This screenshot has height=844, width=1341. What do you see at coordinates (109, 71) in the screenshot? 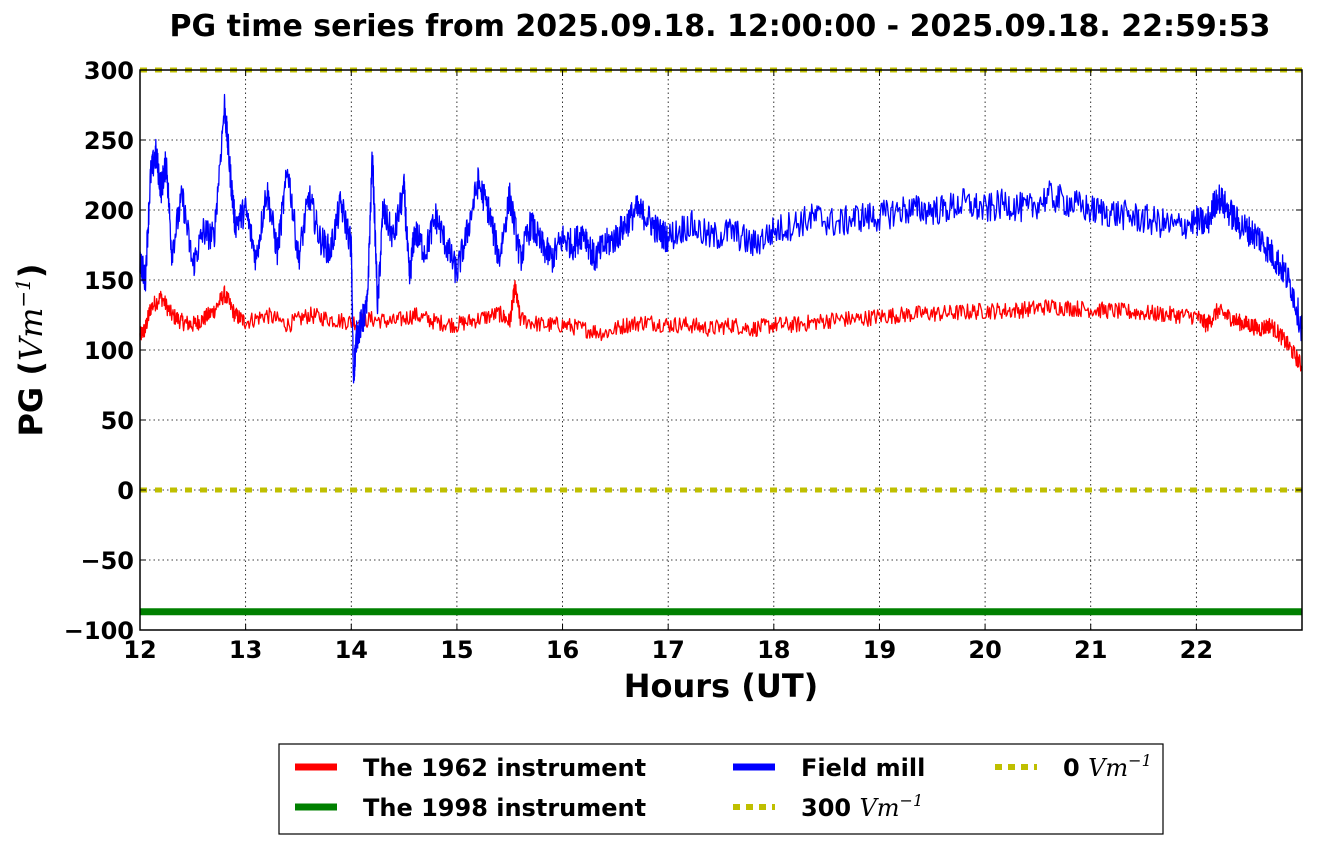
I see `y-tick-label: 300` at bounding box center [109, 71].